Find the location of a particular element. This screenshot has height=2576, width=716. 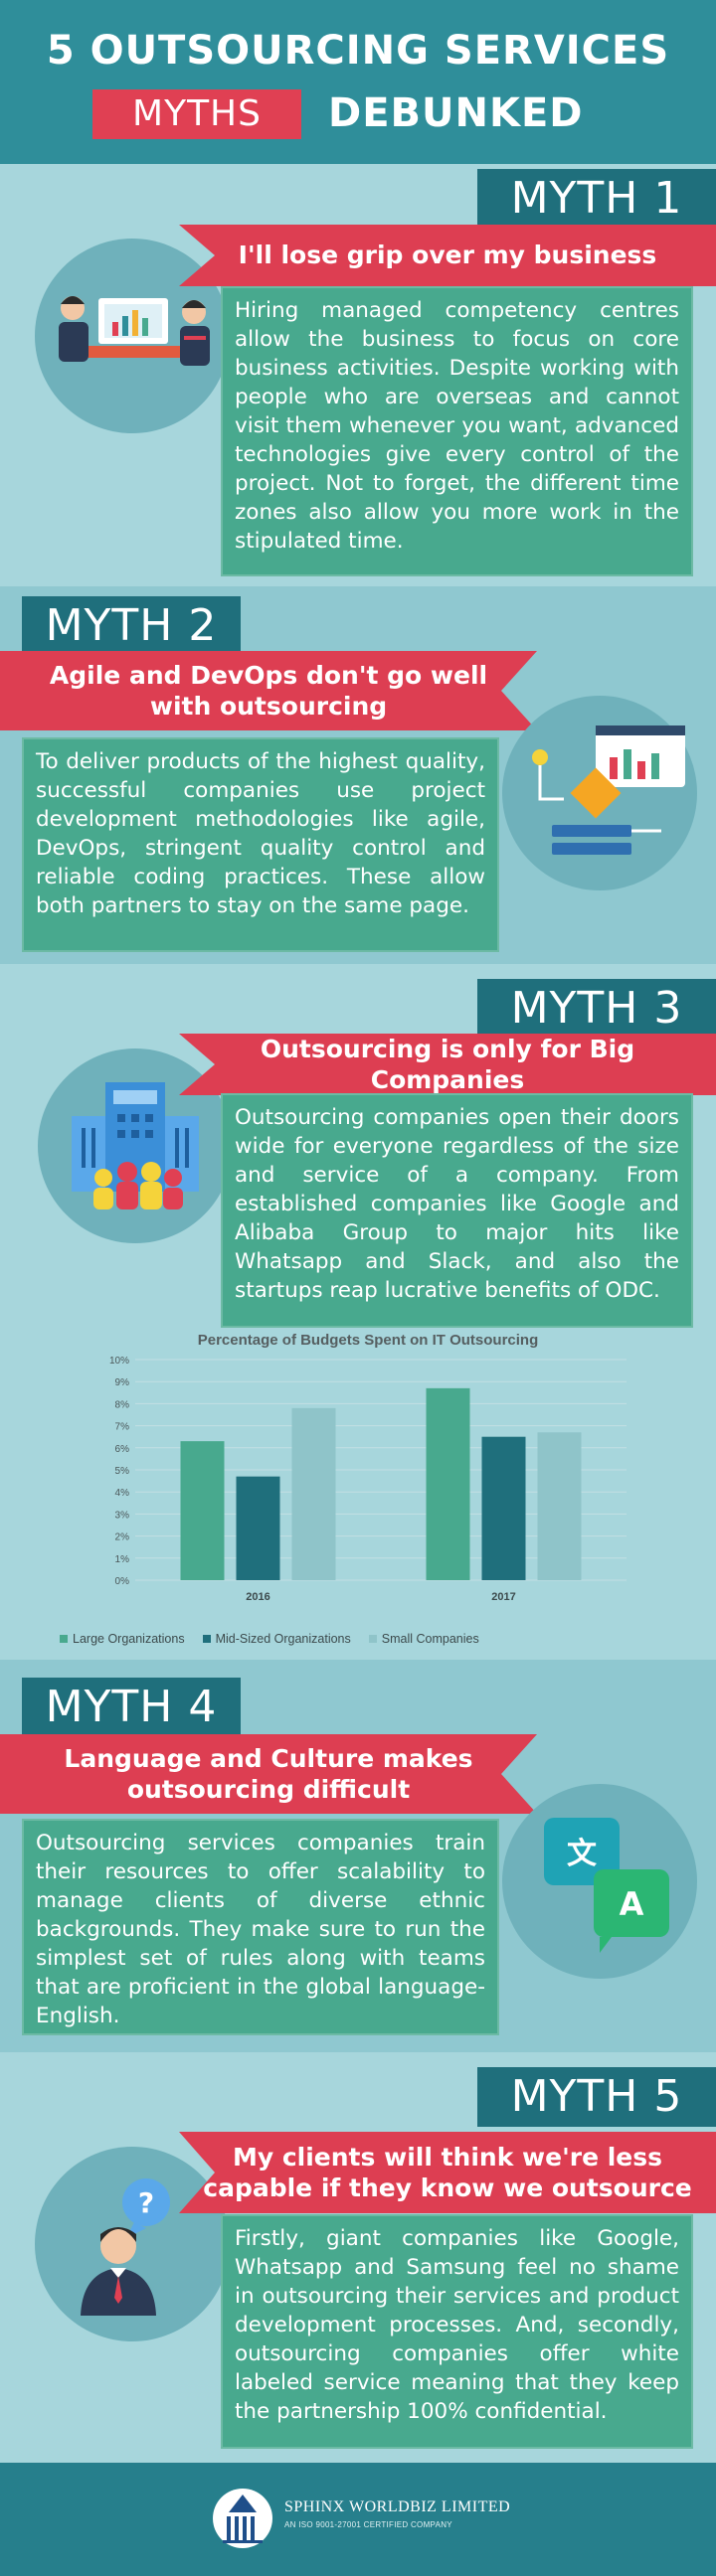

y-tick-label: 4% is located at coordinates (122, 1493).